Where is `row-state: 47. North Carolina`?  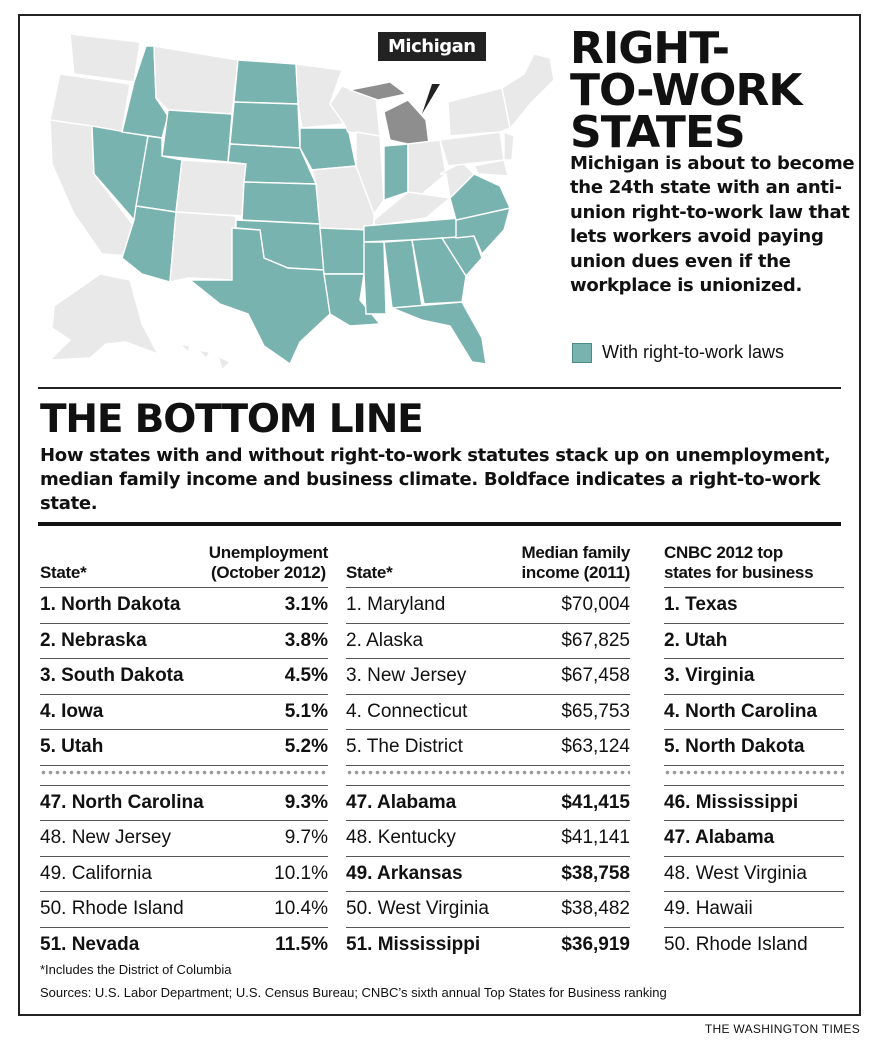
row-state: 47. North Carolina is located at coordinates (122, 802).